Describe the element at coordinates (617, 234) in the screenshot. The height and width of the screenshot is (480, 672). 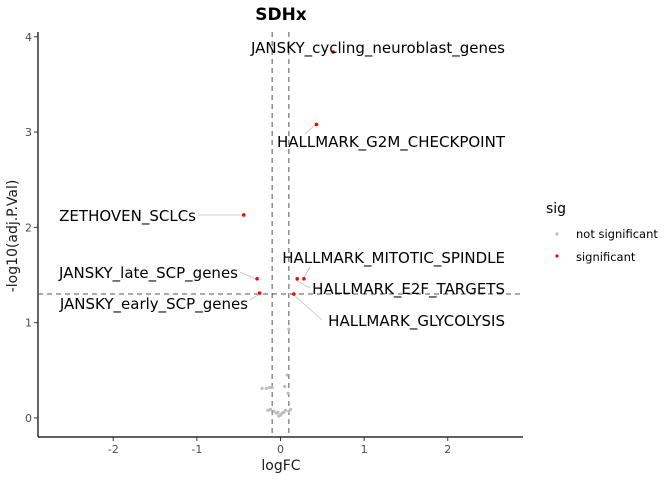
I see `legend-label-not-significant: not significant` at that location.